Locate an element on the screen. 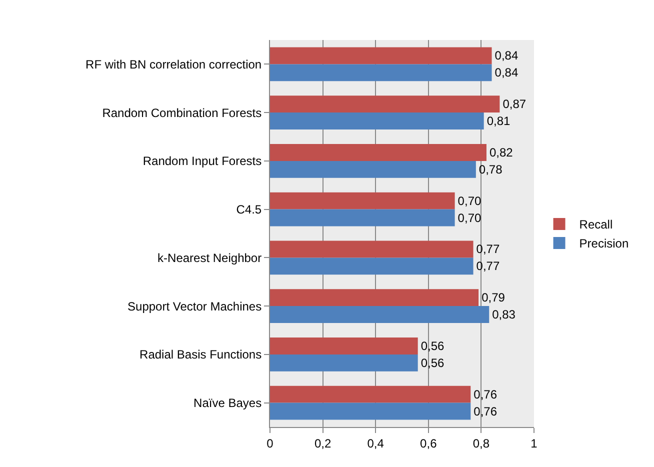 This screenshot has height=467, width=654. x-tick-label: 0,2 is located at coordinates (323, 443).